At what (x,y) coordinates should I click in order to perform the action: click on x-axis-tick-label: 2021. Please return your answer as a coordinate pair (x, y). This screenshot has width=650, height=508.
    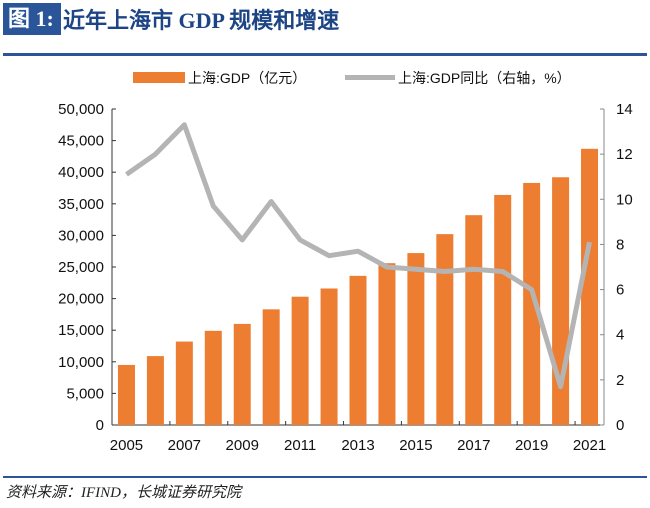
    Looking at the image, I should click on (589, 445).